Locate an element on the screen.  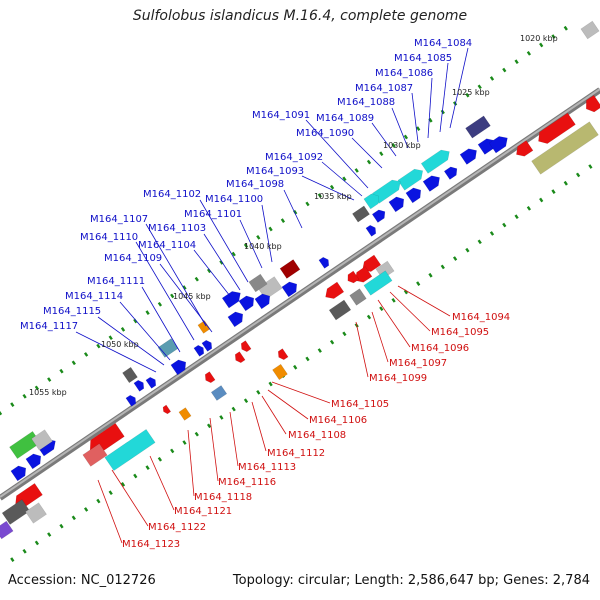
scale-label: 1050 kbp is located at coordinates (120, 344).